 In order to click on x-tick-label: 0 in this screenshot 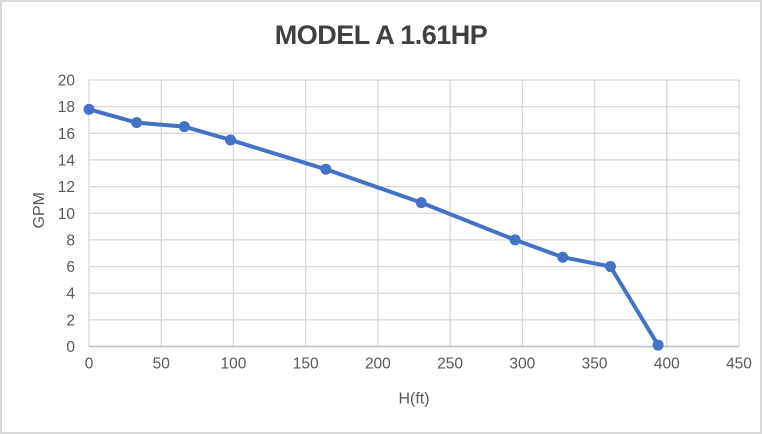, I will do `click(89, 364)`.